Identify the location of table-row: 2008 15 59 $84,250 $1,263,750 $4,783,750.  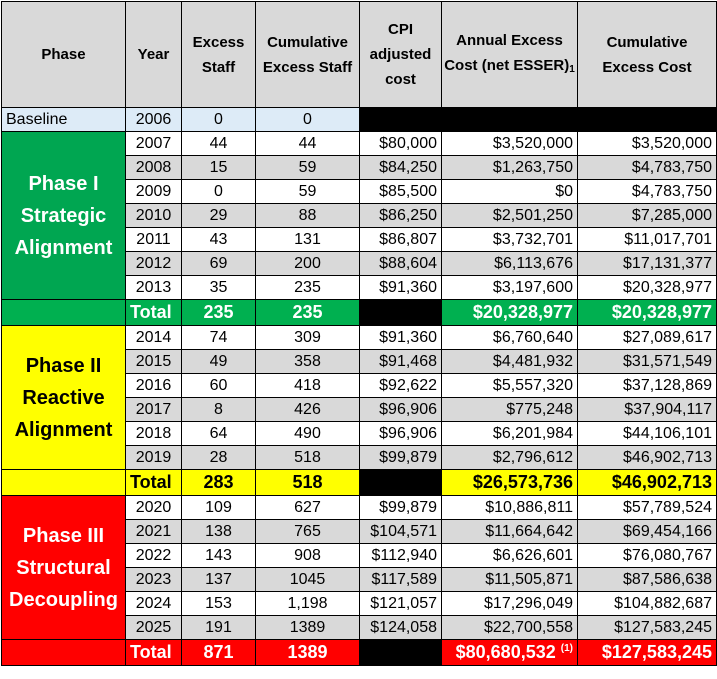
(359, 167).